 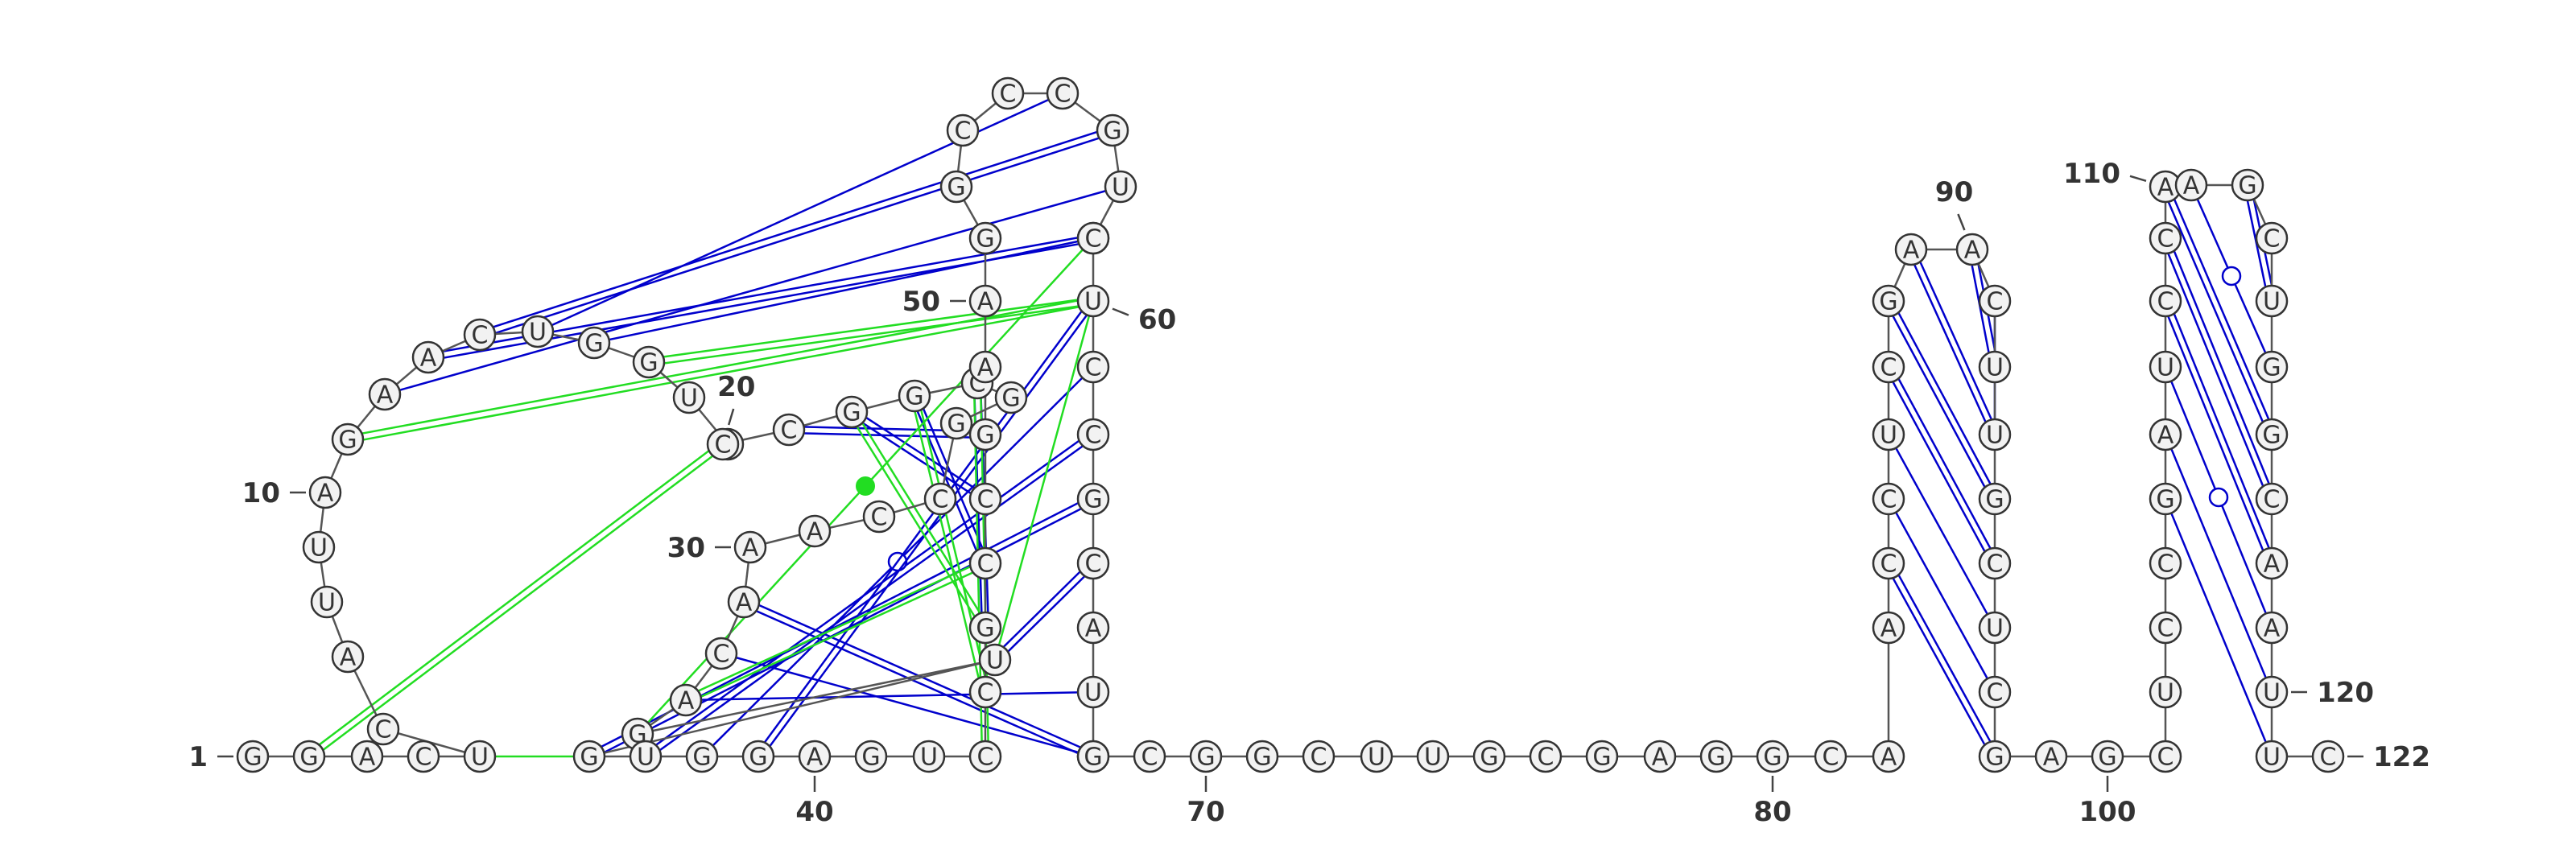 What do you see at coordinates (2345, 693) in the screenshot?
I see `position-label: 120` at bounding box center [2345, 693].